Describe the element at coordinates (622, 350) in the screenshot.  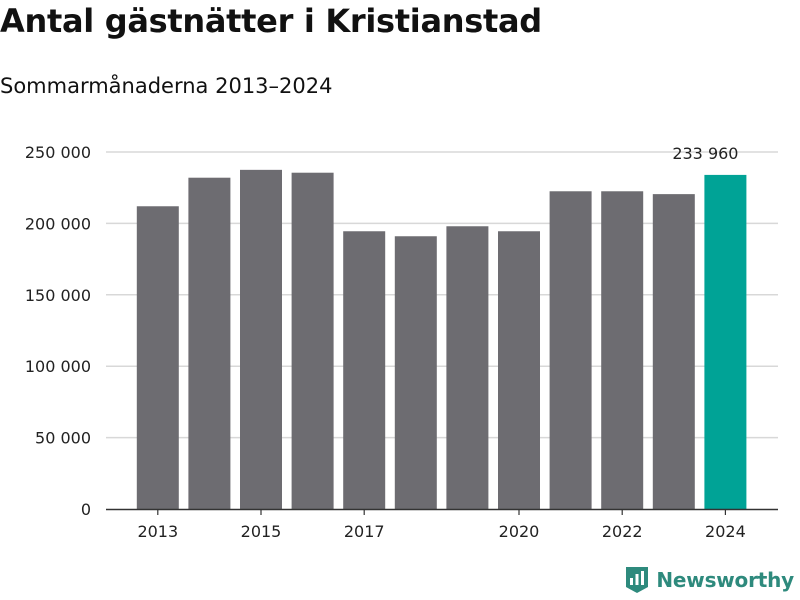
I see `bar-2022` at that location.